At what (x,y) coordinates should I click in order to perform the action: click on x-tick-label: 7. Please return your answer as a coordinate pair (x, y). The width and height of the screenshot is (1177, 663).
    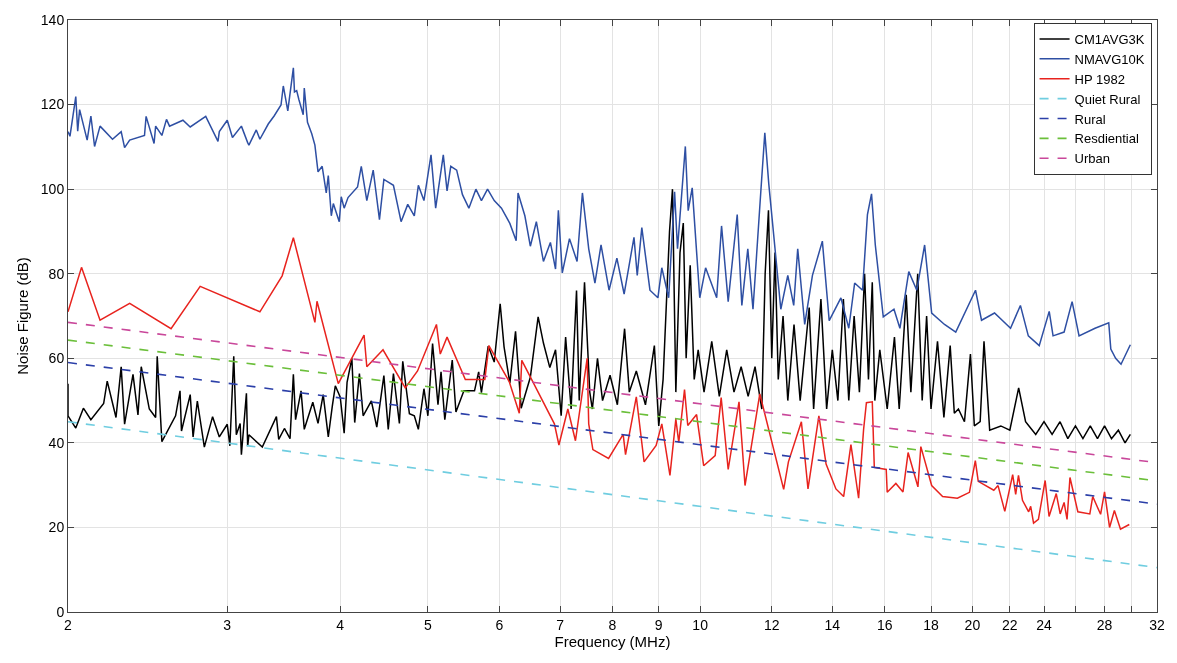
    Looking at the image, I should click on (560, 624).